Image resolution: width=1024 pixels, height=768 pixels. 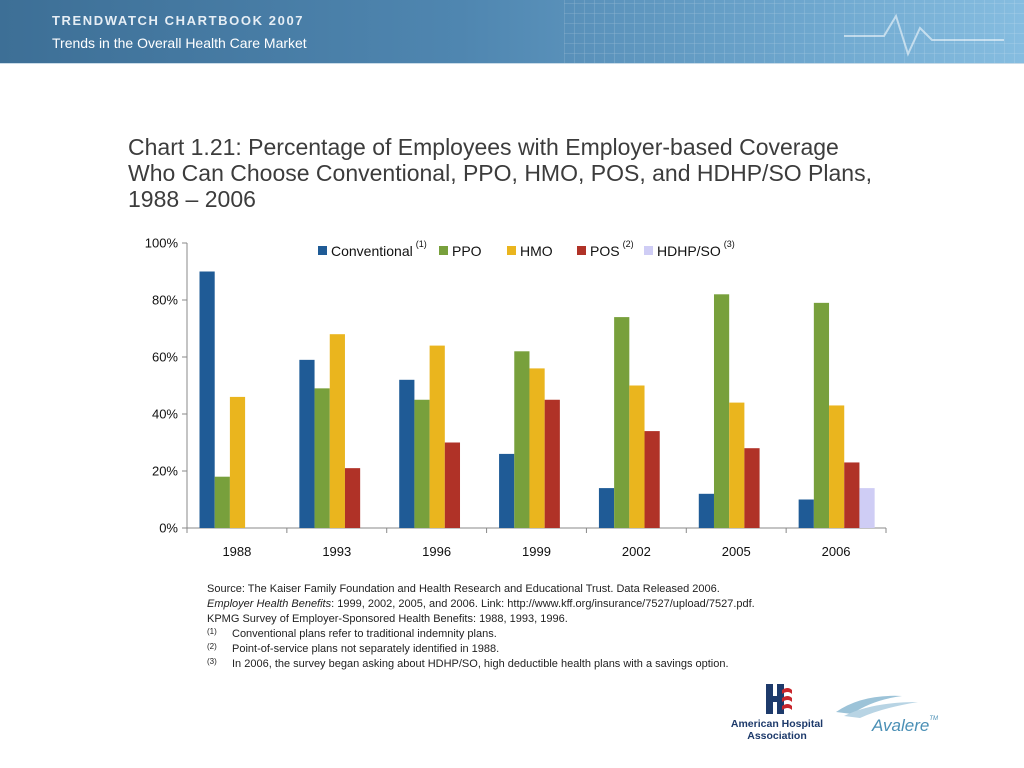 What do you see at coordinates (736, 551) in the screenshot?
I see `x-tick-label: 2005` at bounding box center [736, 551].